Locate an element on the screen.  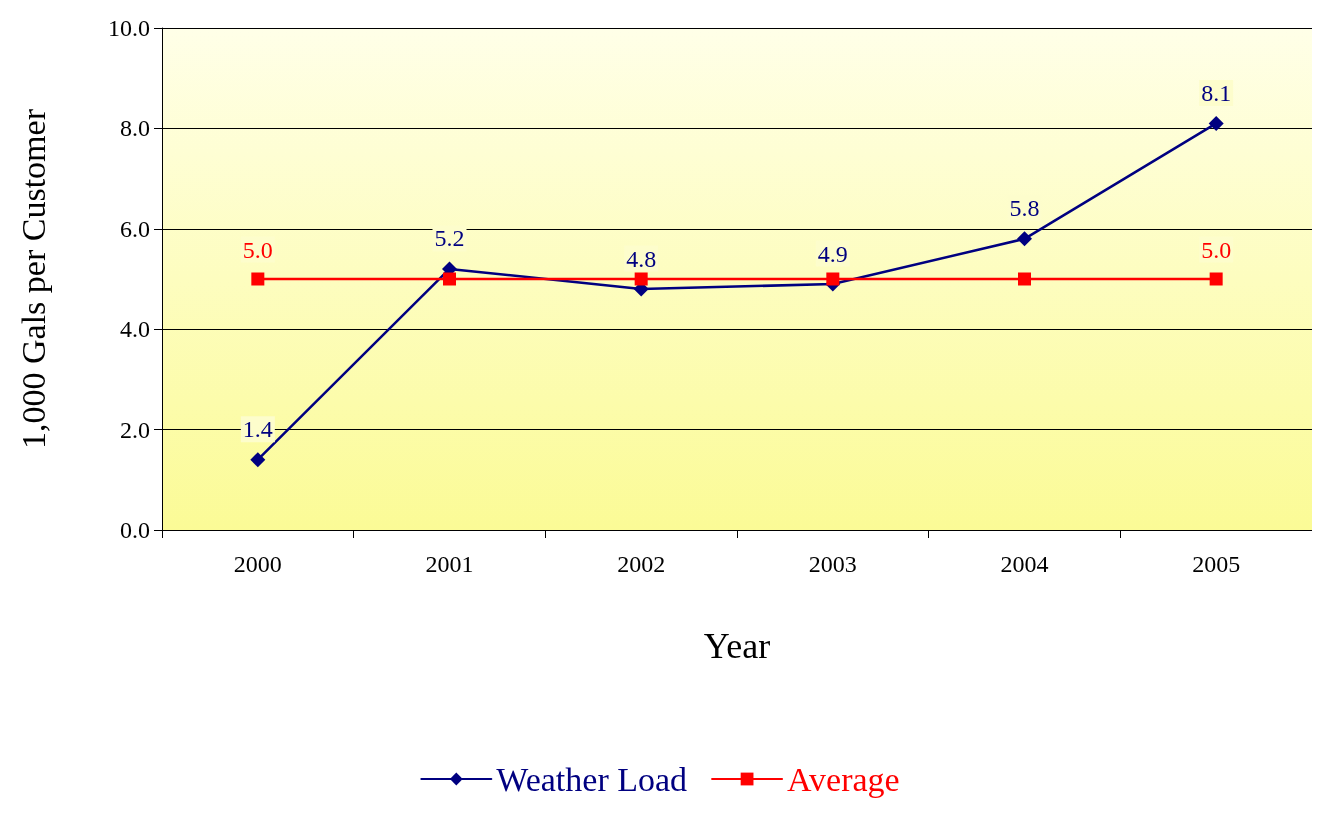
y-tick-label: 2.0 is located at coordinates (135, 429).